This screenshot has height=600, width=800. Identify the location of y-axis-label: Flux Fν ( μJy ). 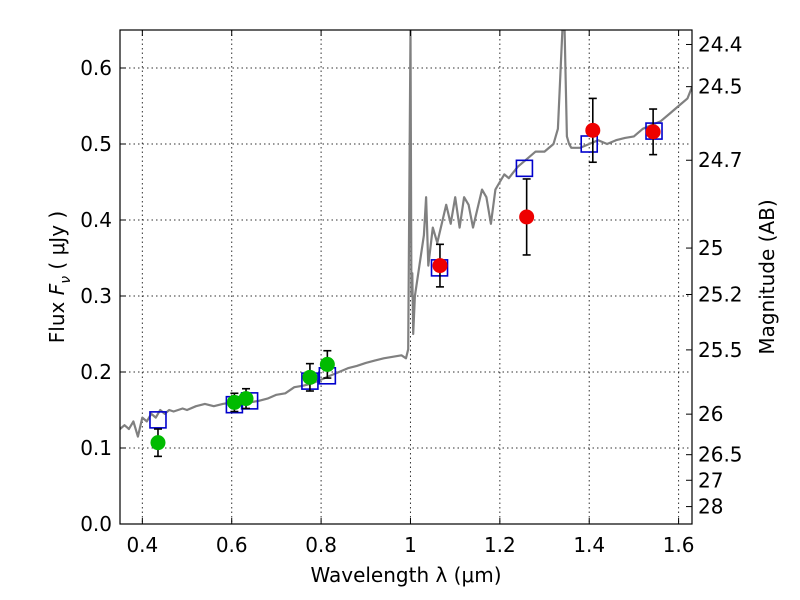
(59, 277).